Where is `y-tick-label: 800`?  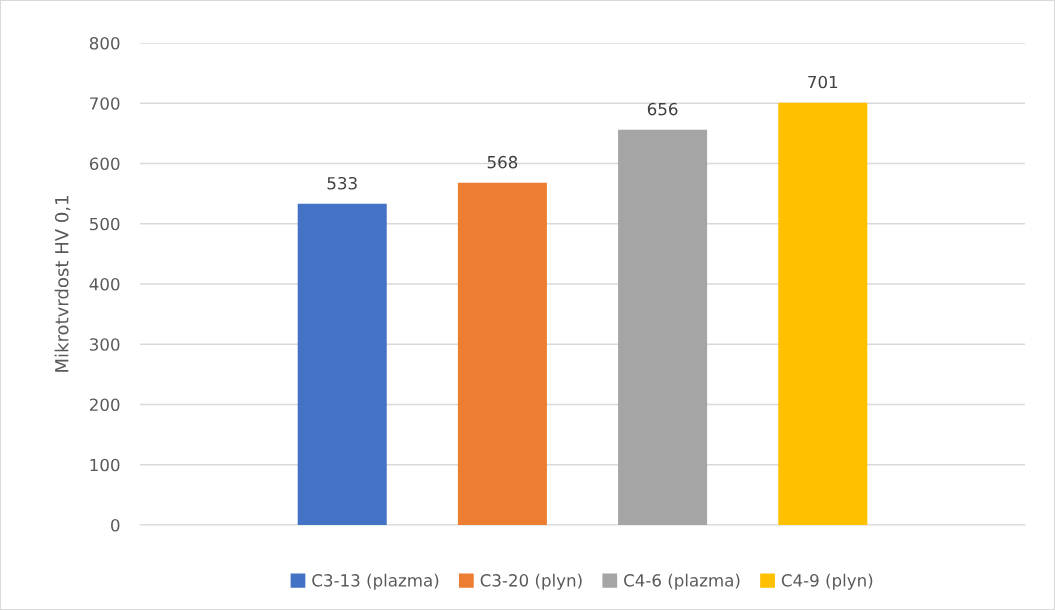
y-tick-label: 800 is located at coordinates (104, 43).